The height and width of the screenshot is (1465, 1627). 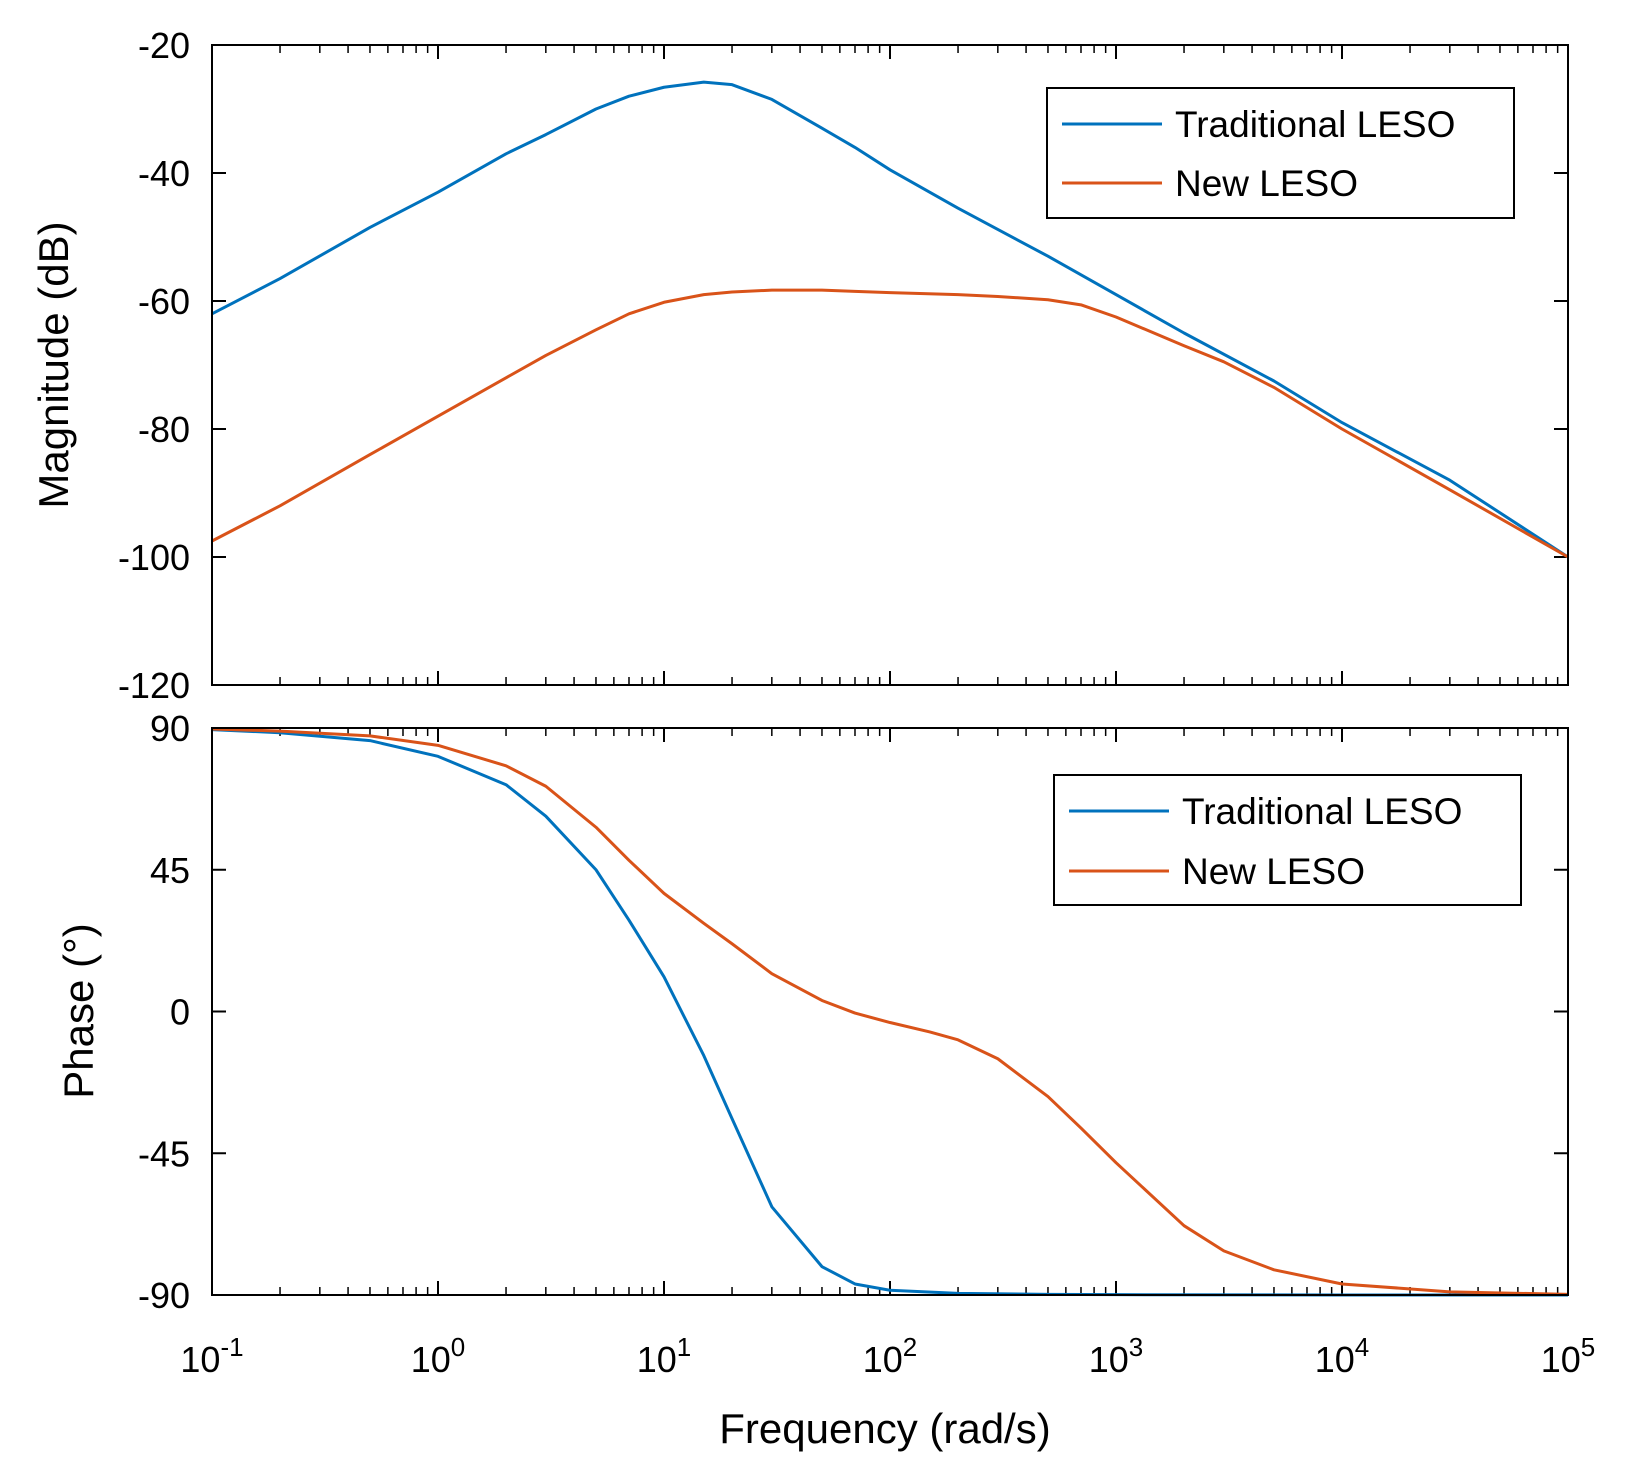 I want to click on phase-y-tick-label: -45, so click(x=164, y=1153).